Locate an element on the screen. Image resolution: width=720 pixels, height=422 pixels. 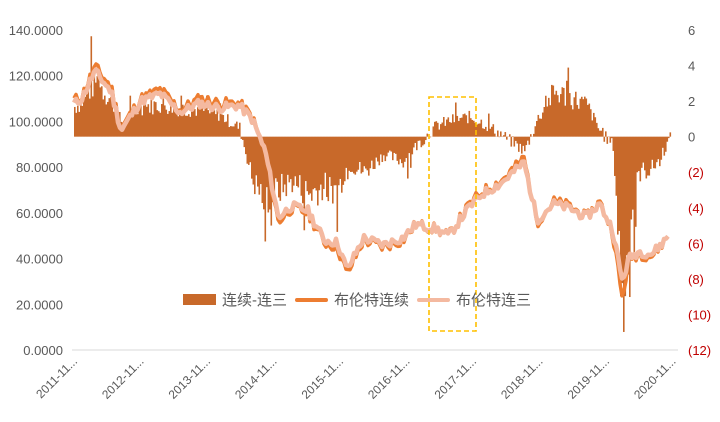
right-axis-tick: (4) is located at coordinates (696, 208).